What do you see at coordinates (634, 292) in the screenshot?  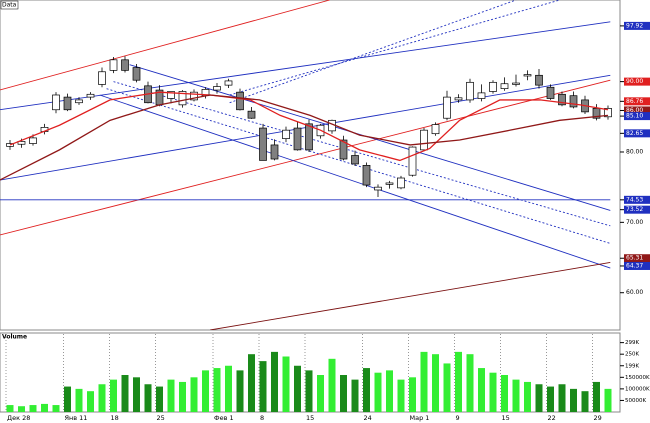 I see `y-tick-label: 60.00` at bounding box center [634, 292].